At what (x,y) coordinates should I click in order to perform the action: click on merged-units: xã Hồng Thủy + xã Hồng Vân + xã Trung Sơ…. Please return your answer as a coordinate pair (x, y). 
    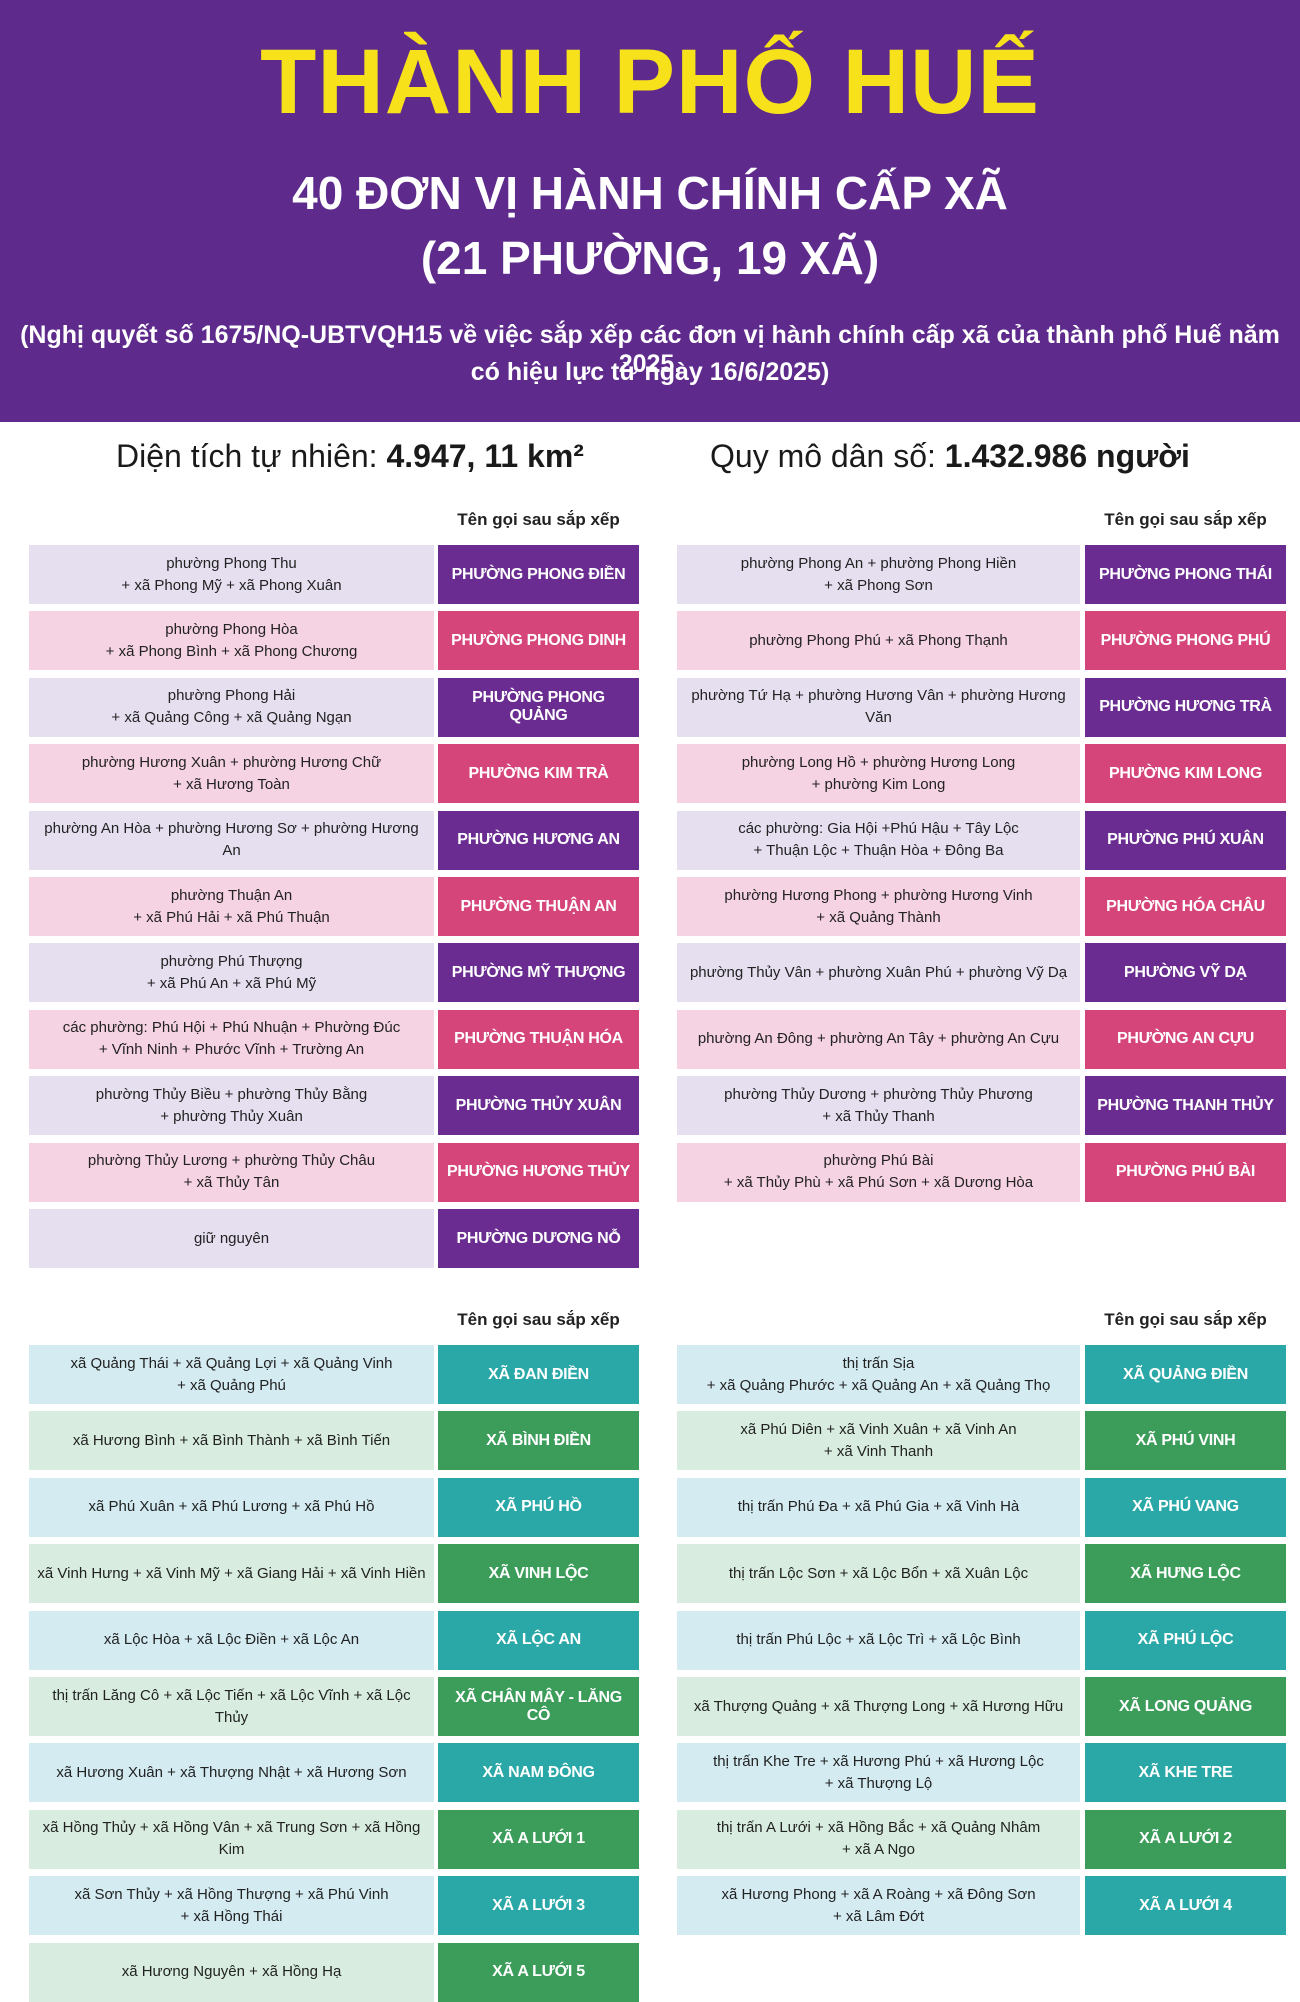
    Looking at the image, I should click on (231, 1839).